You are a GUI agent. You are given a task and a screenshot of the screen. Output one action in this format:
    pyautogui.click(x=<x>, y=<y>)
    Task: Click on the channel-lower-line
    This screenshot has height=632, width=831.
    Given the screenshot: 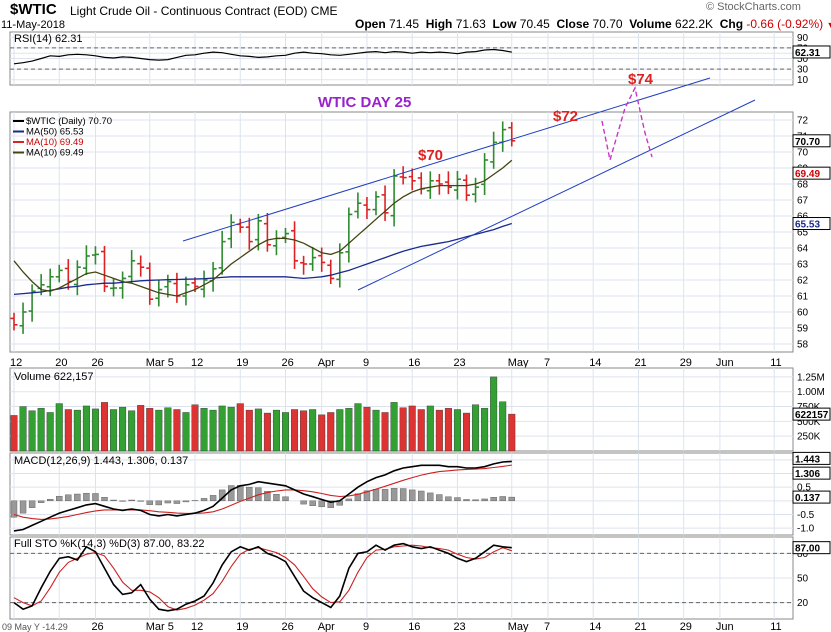 What is the action you would take?
    pyautogui.click(x=556, y=195)
    